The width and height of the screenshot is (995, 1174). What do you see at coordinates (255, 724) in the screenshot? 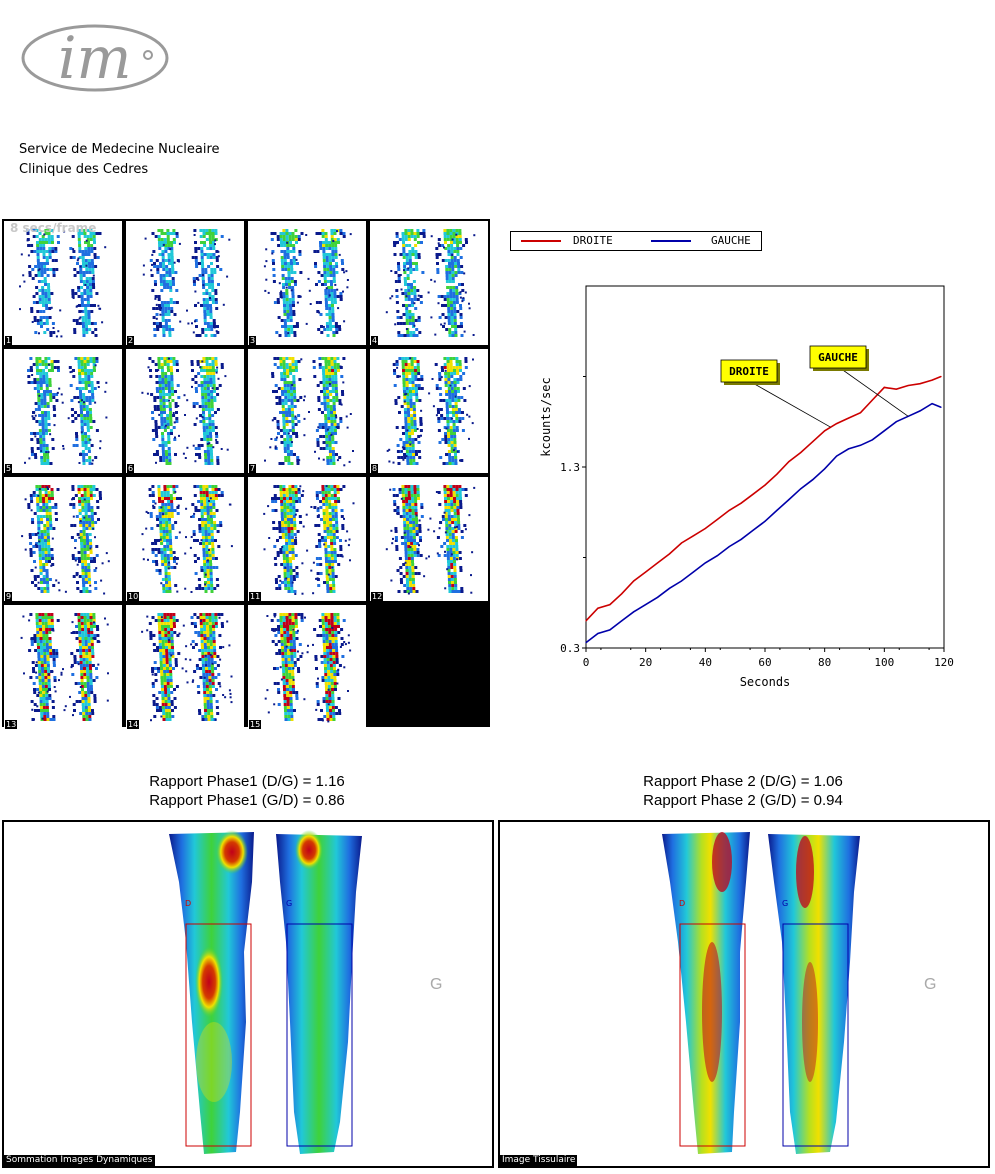
I see `frame-number: 15` at bounding box center [255, 724].